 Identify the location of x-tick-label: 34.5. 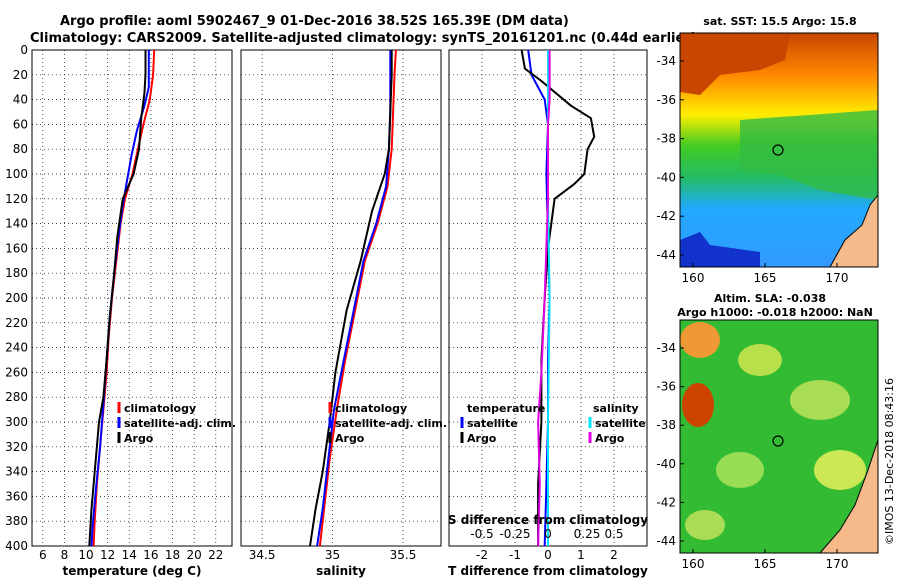
(262, 555).